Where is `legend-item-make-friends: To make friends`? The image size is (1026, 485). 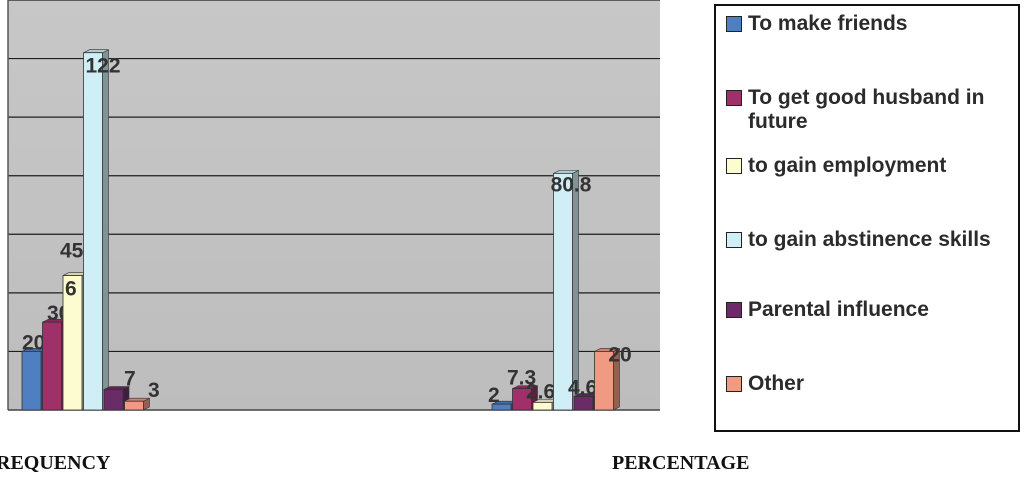 legend-item-make-friends: To make friends is located at coordinates (817, 24).